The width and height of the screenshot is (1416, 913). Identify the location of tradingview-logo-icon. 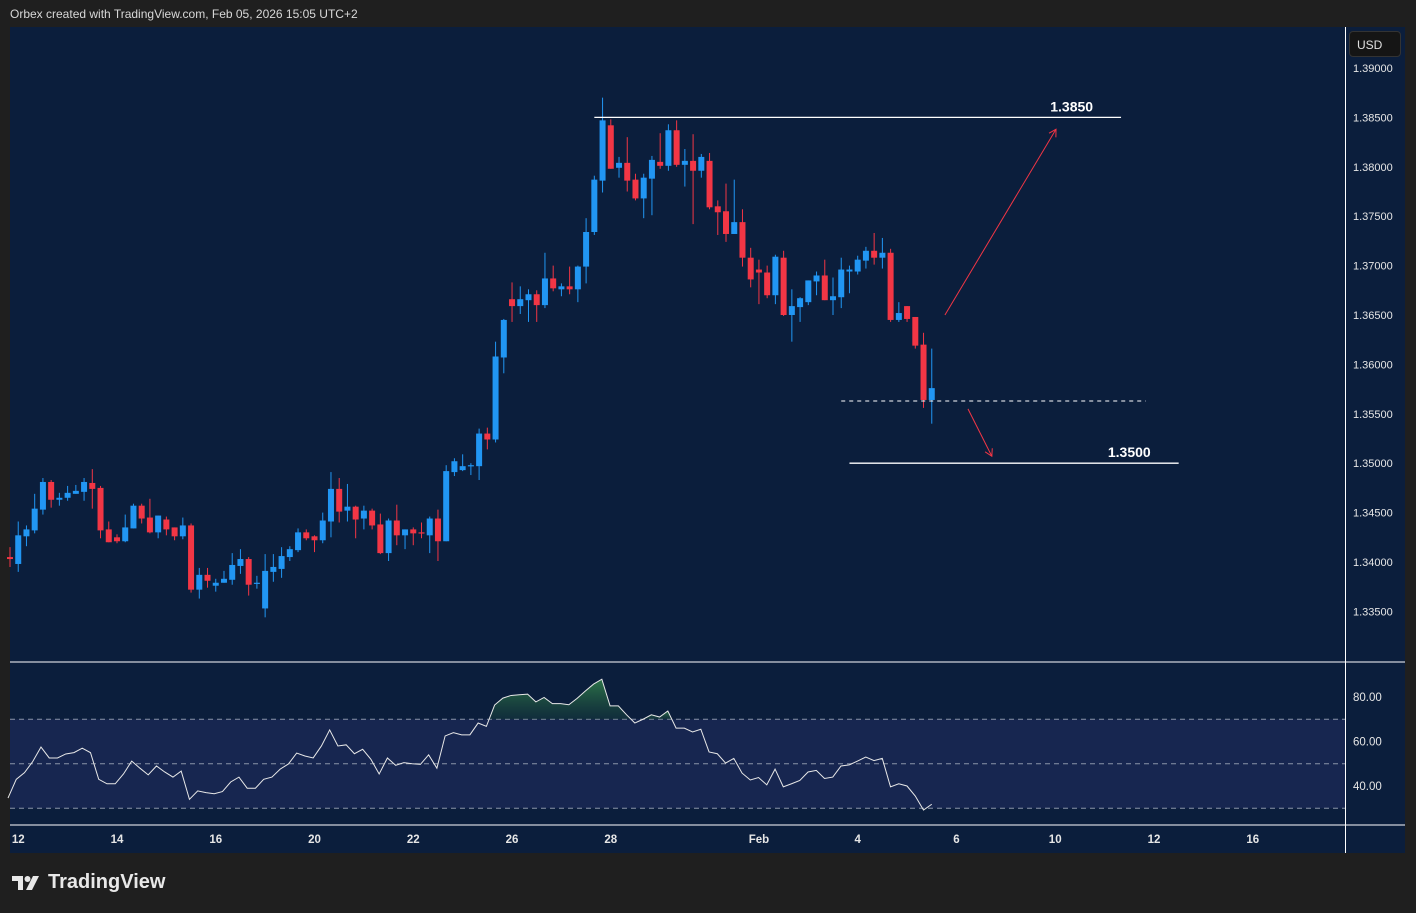
(25, 882).